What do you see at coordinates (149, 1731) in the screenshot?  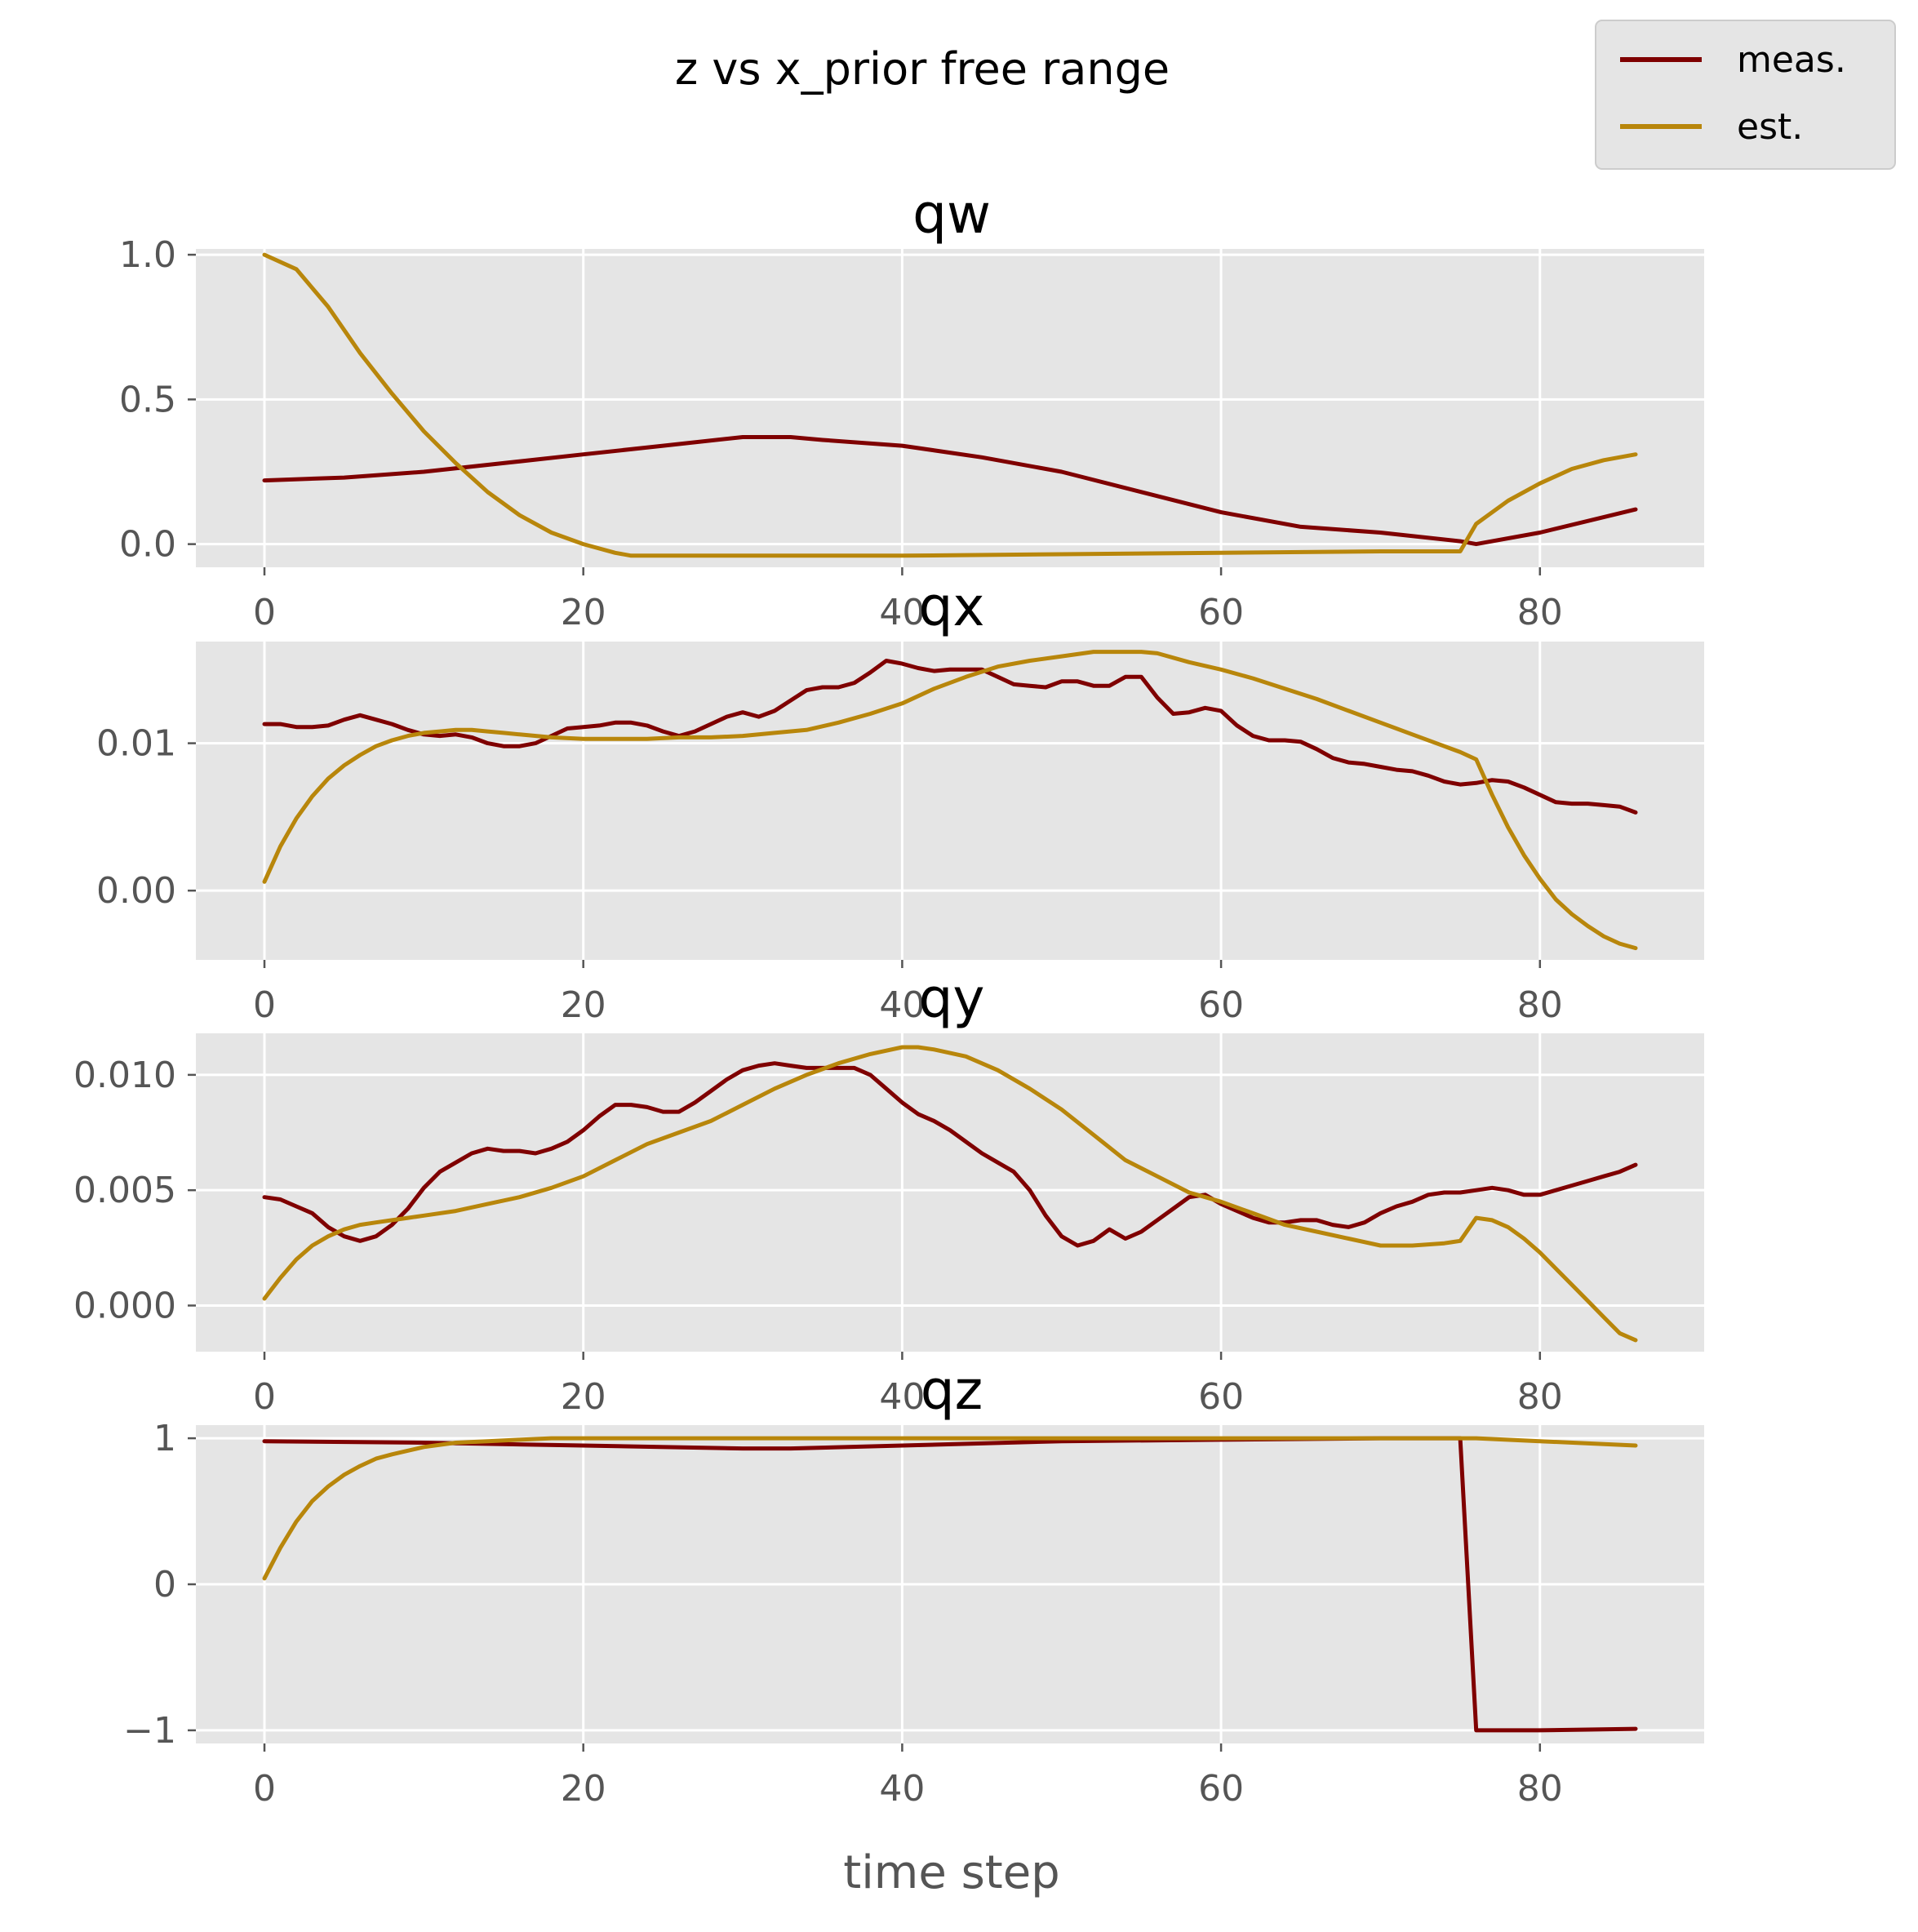 I see `y-tick-label: −1` at bounding box center [149, 1731].